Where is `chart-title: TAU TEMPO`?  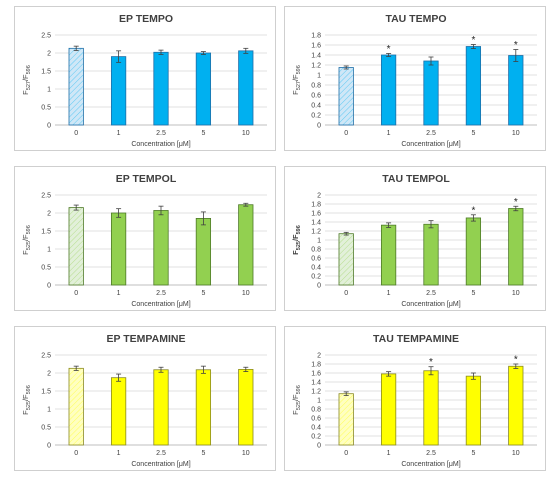
chart-title: TAU TEMPO is located at coordinates (415, 19).